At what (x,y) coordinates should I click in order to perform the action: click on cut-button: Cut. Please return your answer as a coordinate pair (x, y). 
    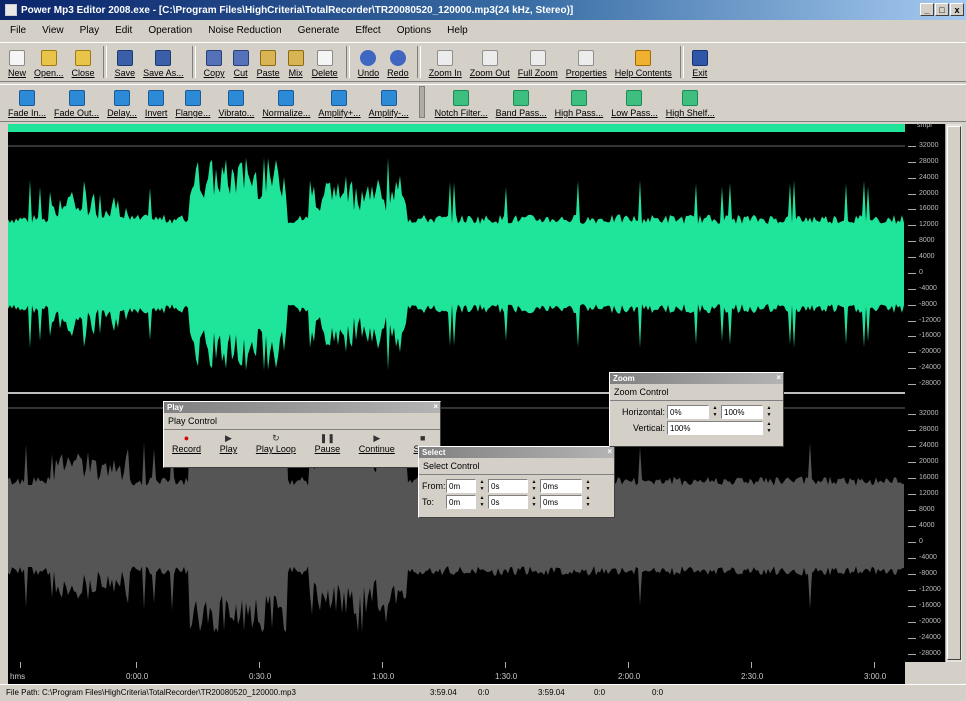
    Looking at the image, I should click on (241, 65).